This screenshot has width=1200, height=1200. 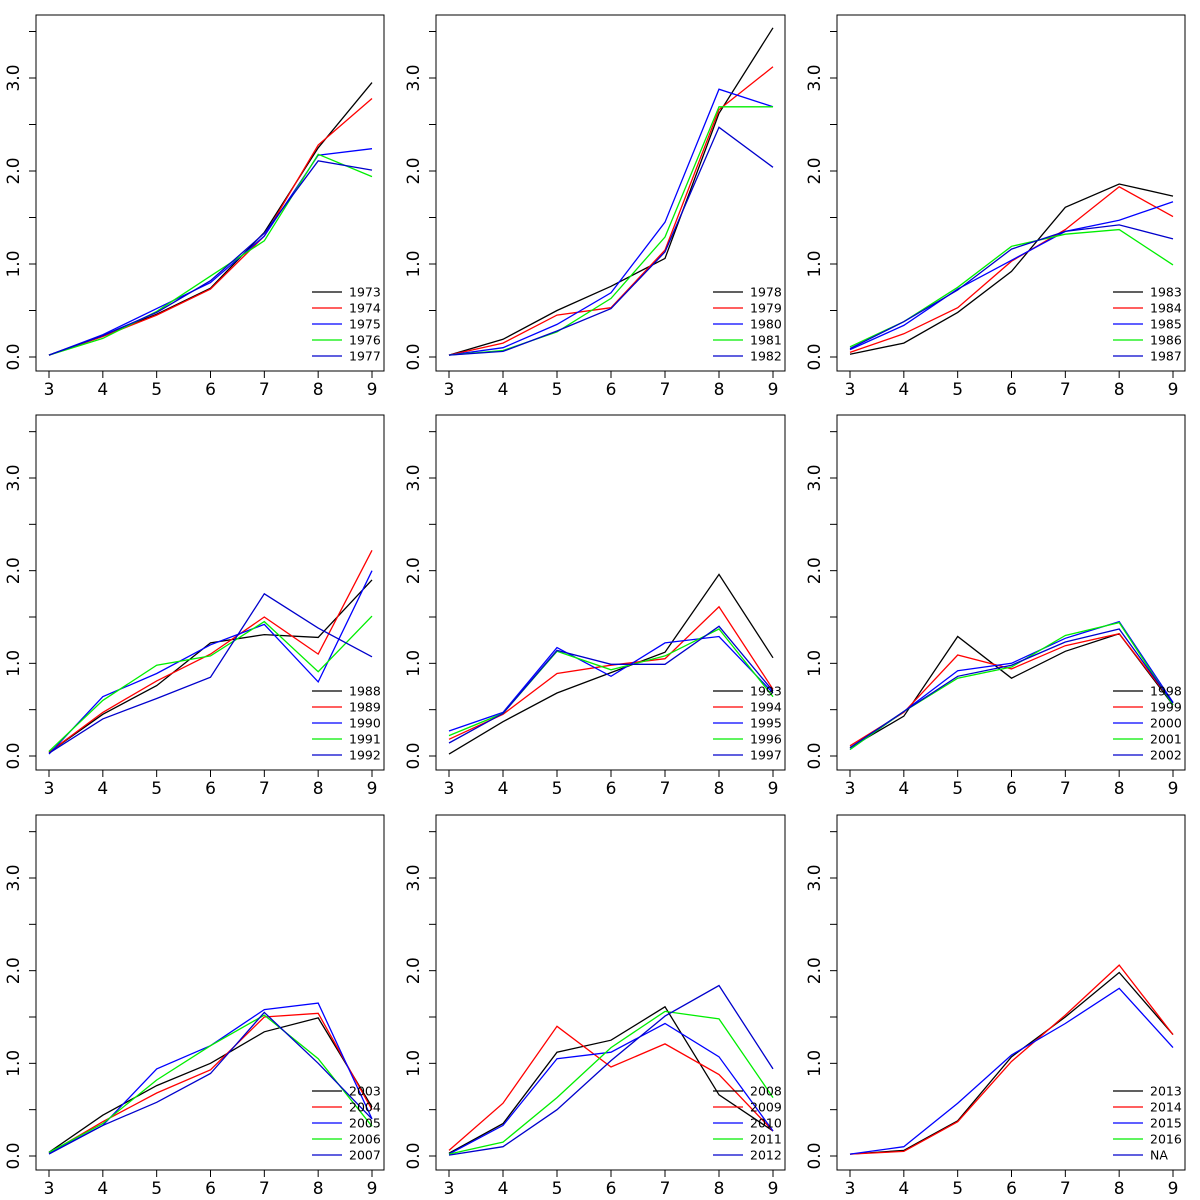 I want to click on legend-label: 1982, so click(x=766, y=356).